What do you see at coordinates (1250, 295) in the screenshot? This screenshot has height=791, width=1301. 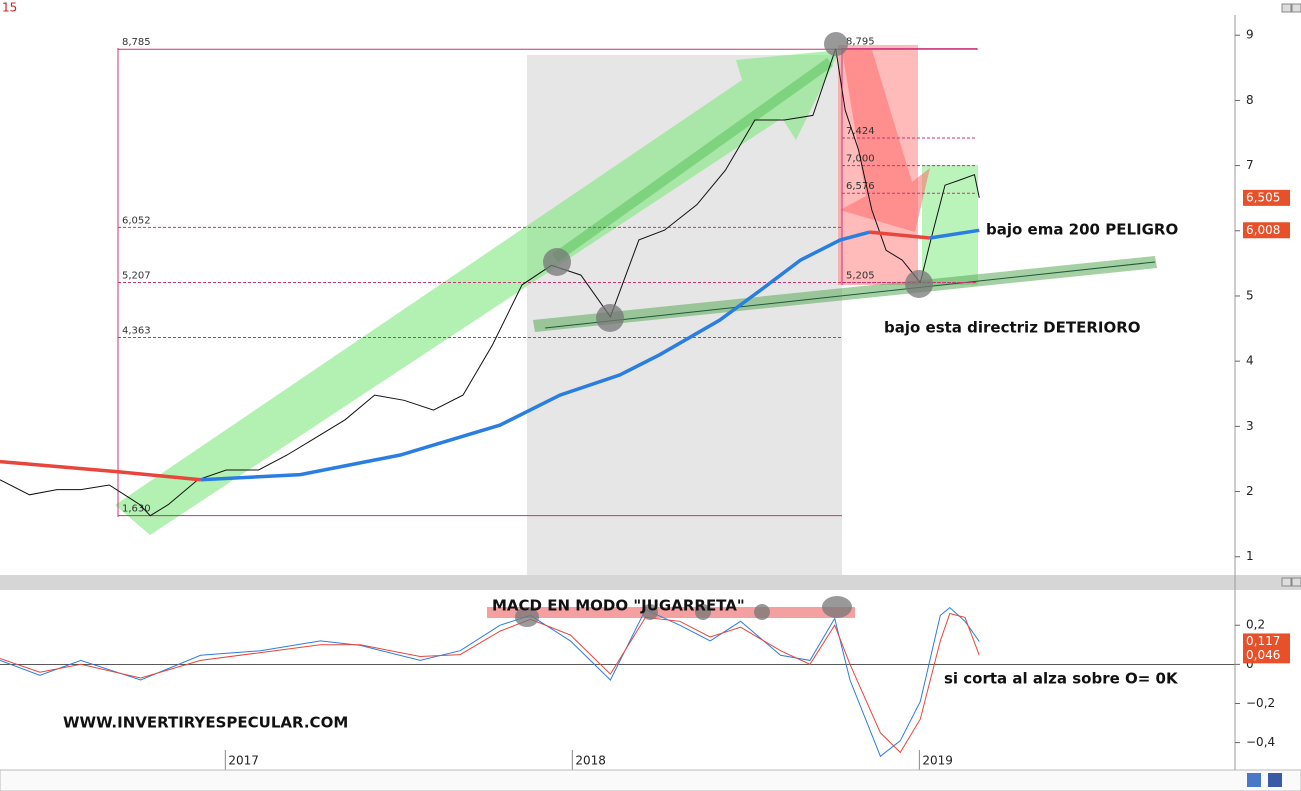 I see `y-tick-label: 5` at bounding box center [1250, 295].